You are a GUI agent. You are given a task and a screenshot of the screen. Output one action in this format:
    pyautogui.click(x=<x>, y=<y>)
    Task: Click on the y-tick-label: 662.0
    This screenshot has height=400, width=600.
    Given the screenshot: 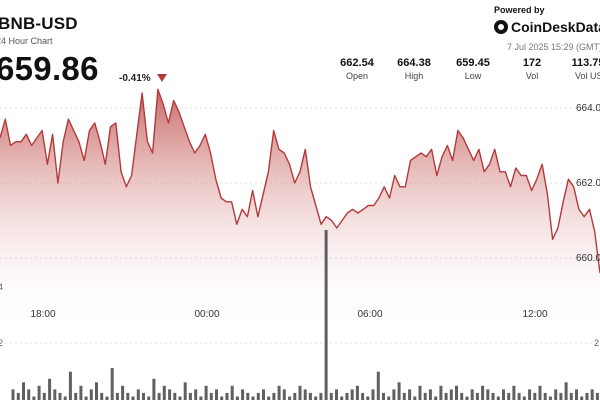 What is the action you would take?
    pyautogui.click(x=588, y=183)
    